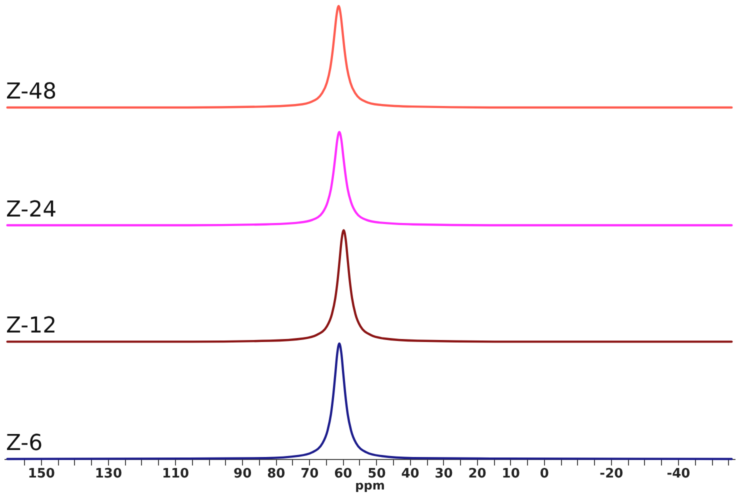 This screenshot has width=739, height=495. Describe the element at coordinates (108, 474) in the screenshot. I see `x-tick-label: 130` at that location.